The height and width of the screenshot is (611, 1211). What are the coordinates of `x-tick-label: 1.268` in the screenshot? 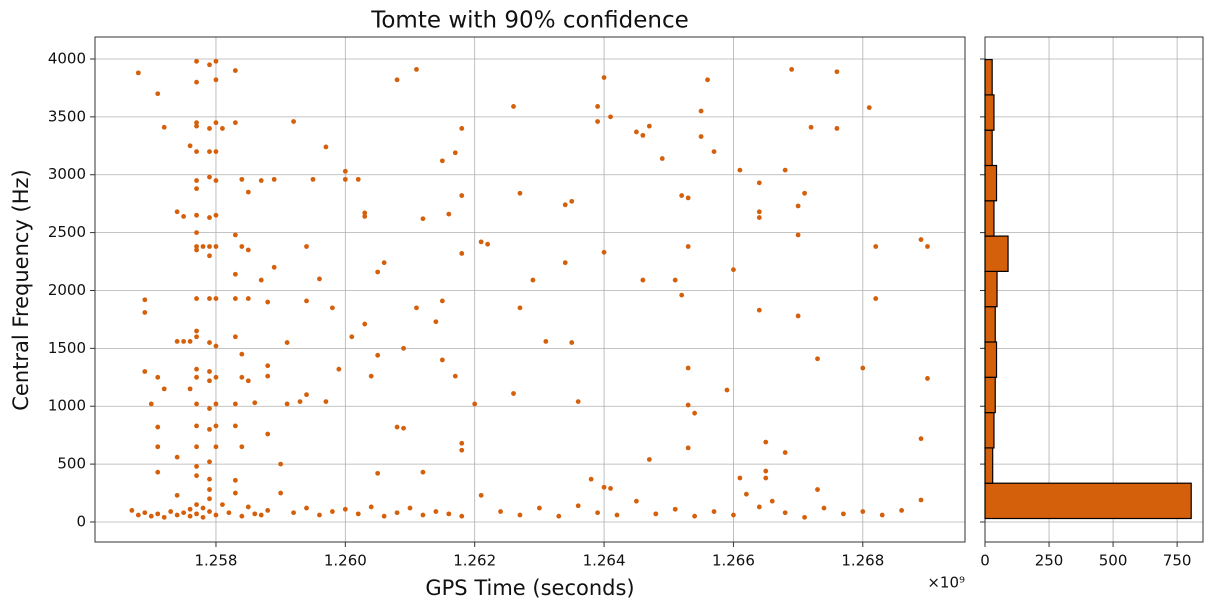 It's located at (862, 561).